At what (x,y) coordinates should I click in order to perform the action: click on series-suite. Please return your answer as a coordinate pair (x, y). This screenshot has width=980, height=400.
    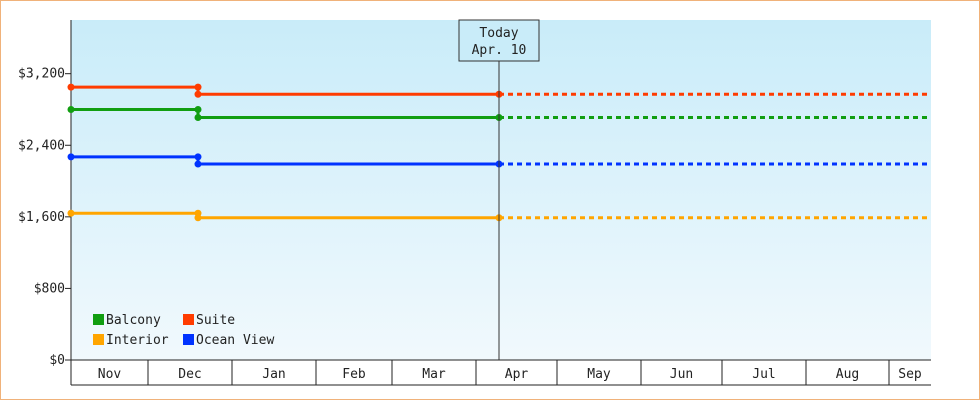
    Looking at the image, I should click on (499, 90).